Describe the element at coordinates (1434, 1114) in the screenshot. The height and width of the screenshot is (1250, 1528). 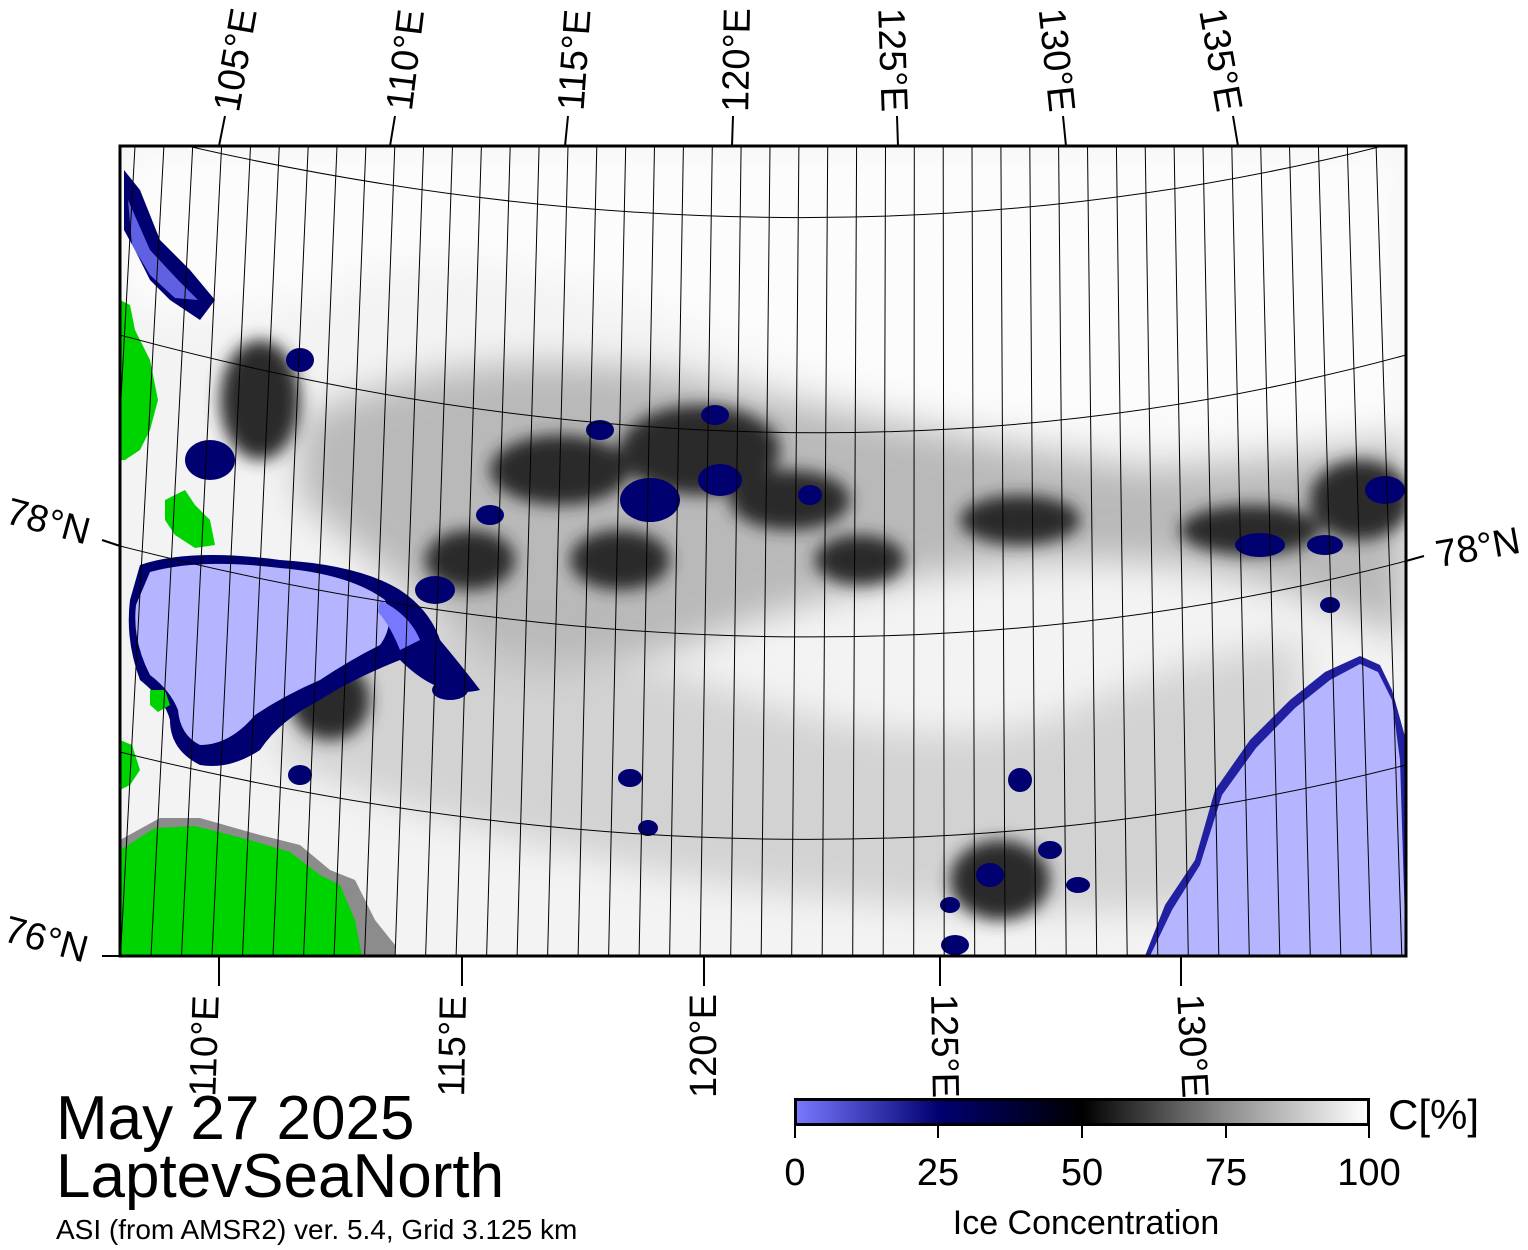
I see `colorbar-unit: C[%]` at that location.